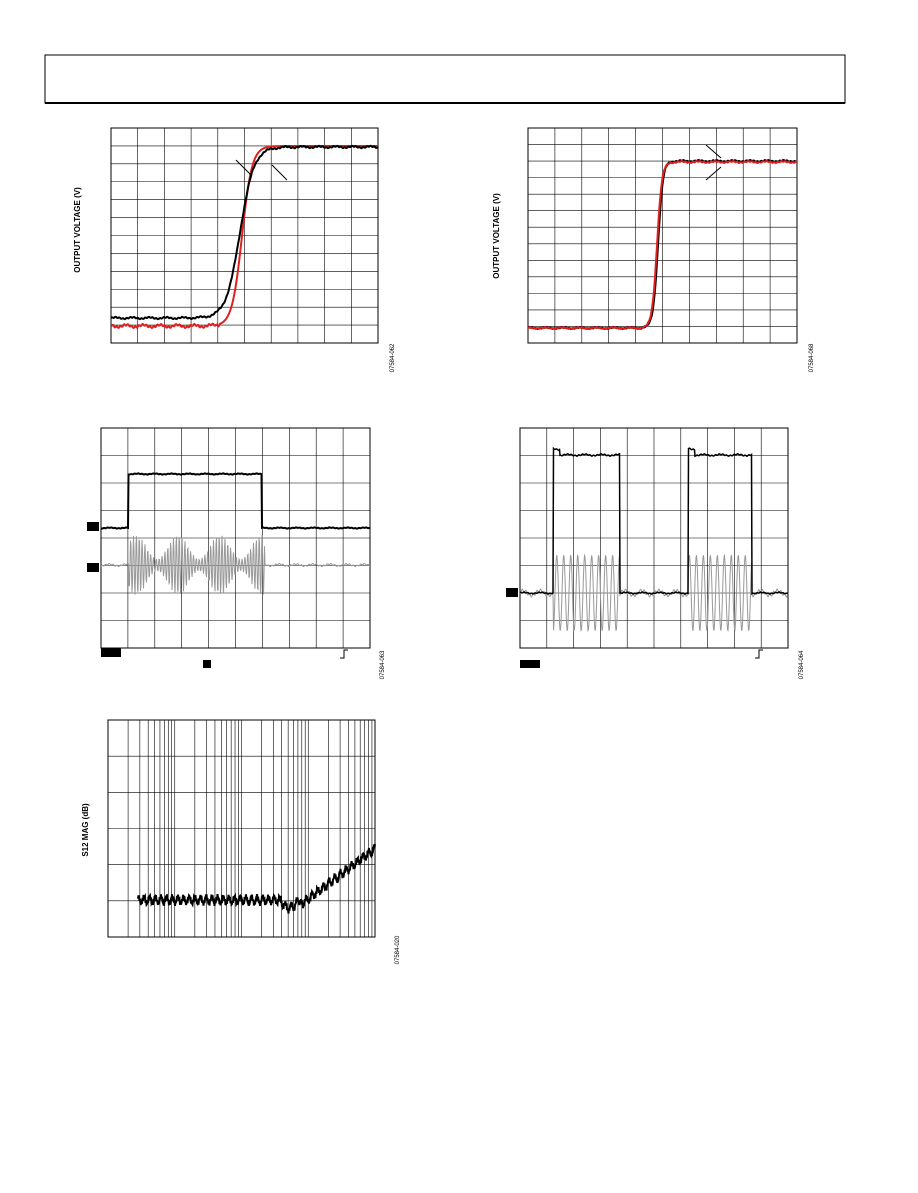 The width and height of the screenshot is (918, 1193). I want to click on figure-code: 07584-068, so click(812, 357).